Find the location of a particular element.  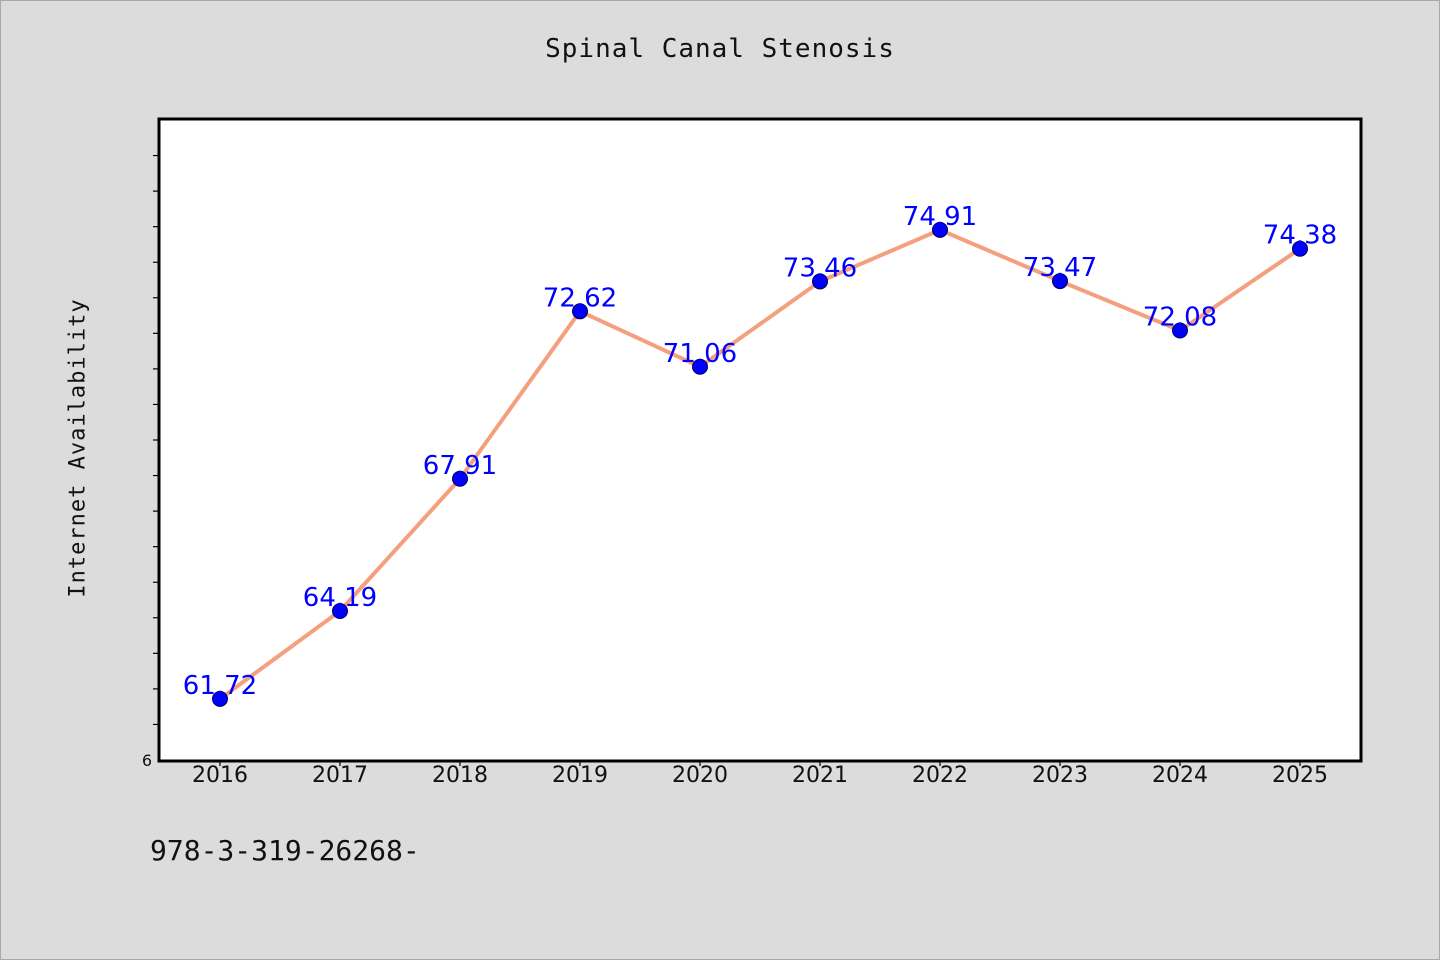

y-tick-label: 6 is located at coordinates (147, 760).